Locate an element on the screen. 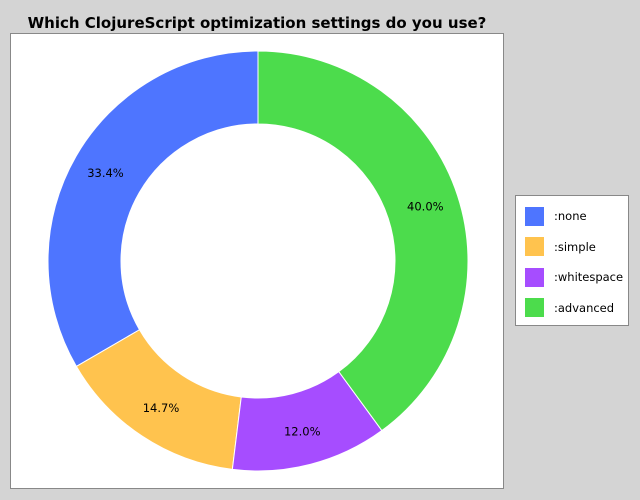 The width and height of the screenshot is (640, 500). legend-label: :none is located at coordinates (570, 216).